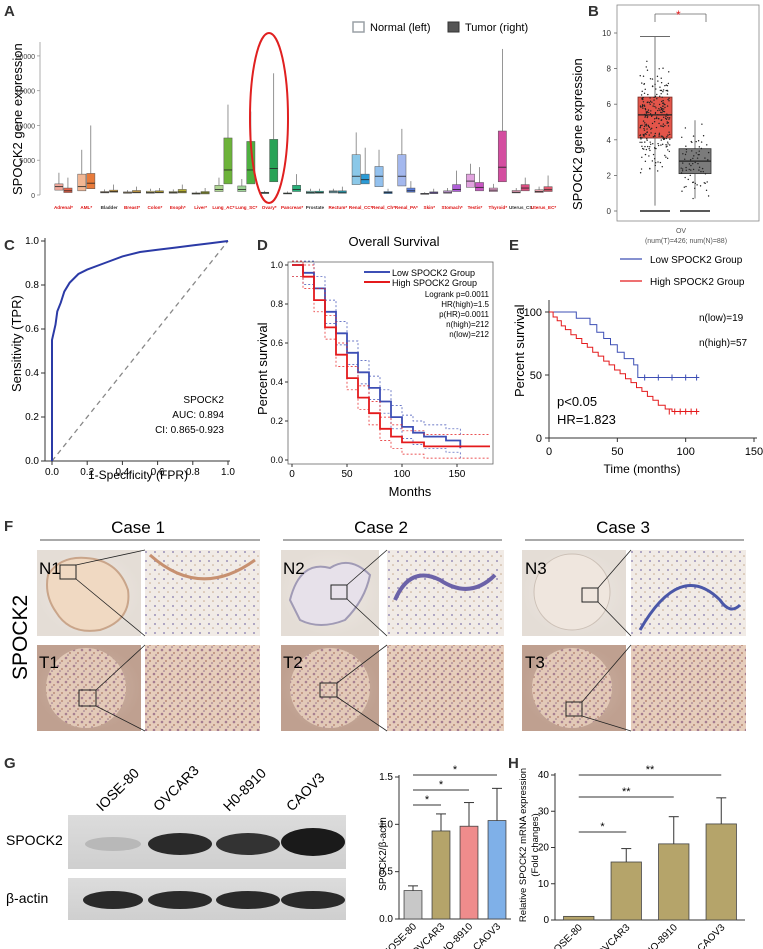 This screenshot has width=763, height=949. Describe the element at coordinates (543, 207) in the screenshot. I see `cancer-tick-label: Uterus_EC*` at that location.